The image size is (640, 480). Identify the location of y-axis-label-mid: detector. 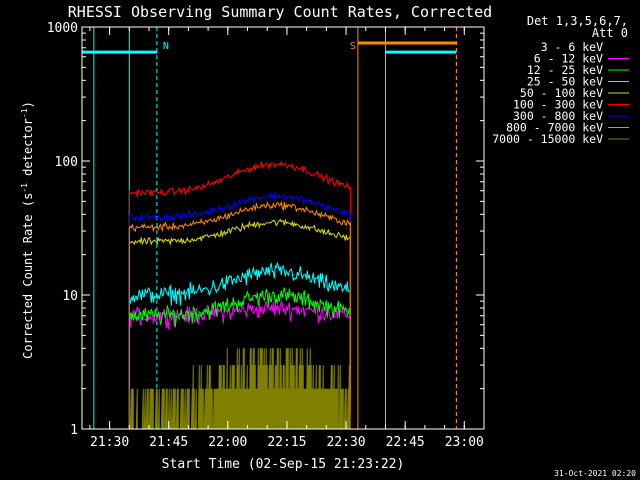
(28, 150).